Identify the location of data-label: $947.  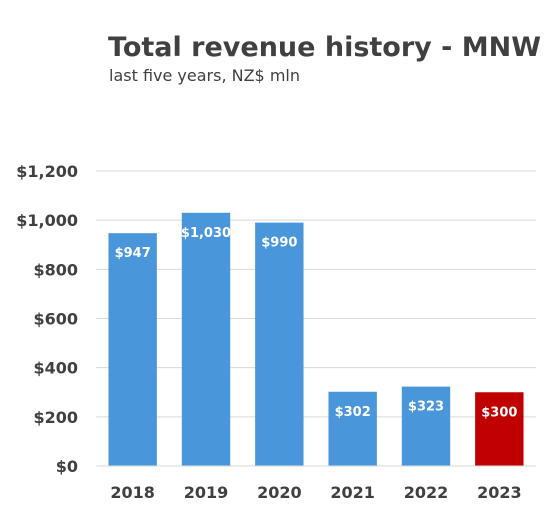
(133, 253).